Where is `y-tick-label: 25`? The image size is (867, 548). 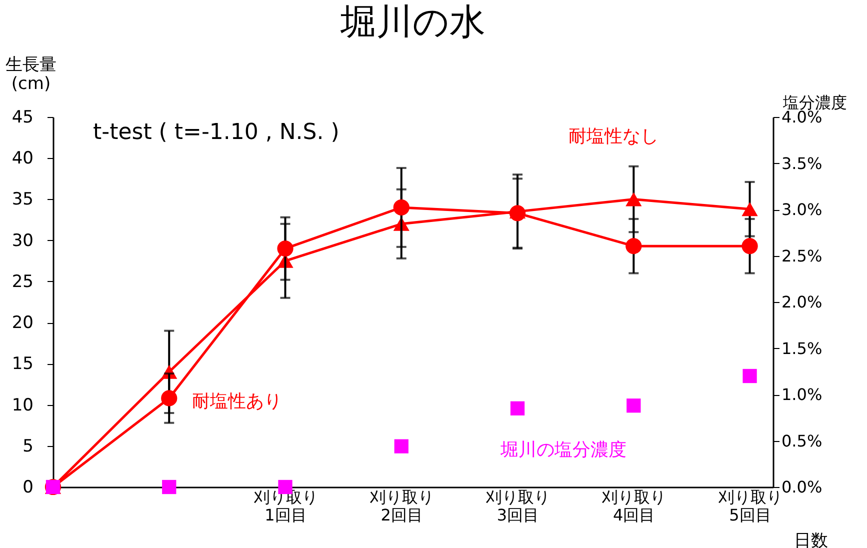 y-tick-label: 25 is located at coordinates (23, 282).